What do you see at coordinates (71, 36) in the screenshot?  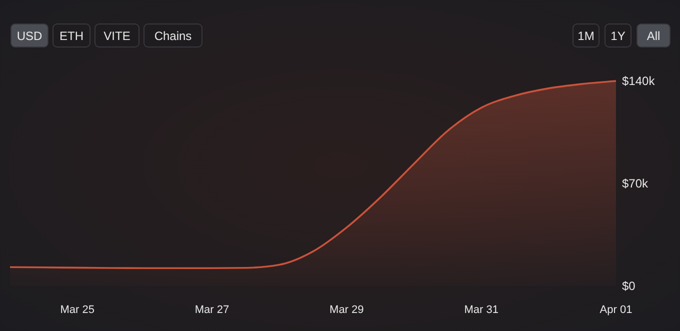 I see `button: ETH` at bounding box center [71, 36].